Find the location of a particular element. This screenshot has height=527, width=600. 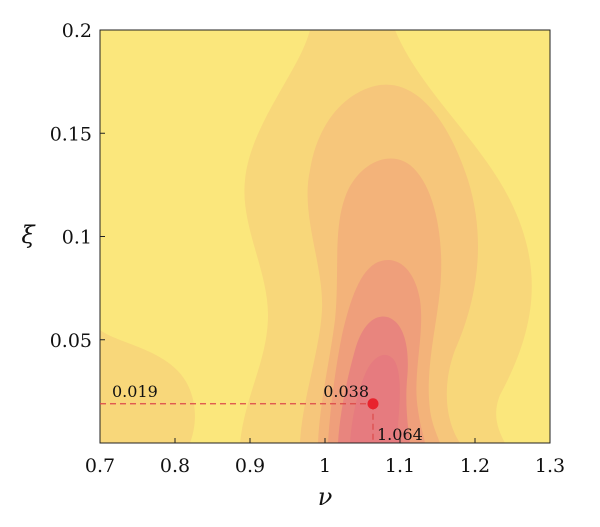

y-tick-label: 0.05 is located at coordinates (71, 341).